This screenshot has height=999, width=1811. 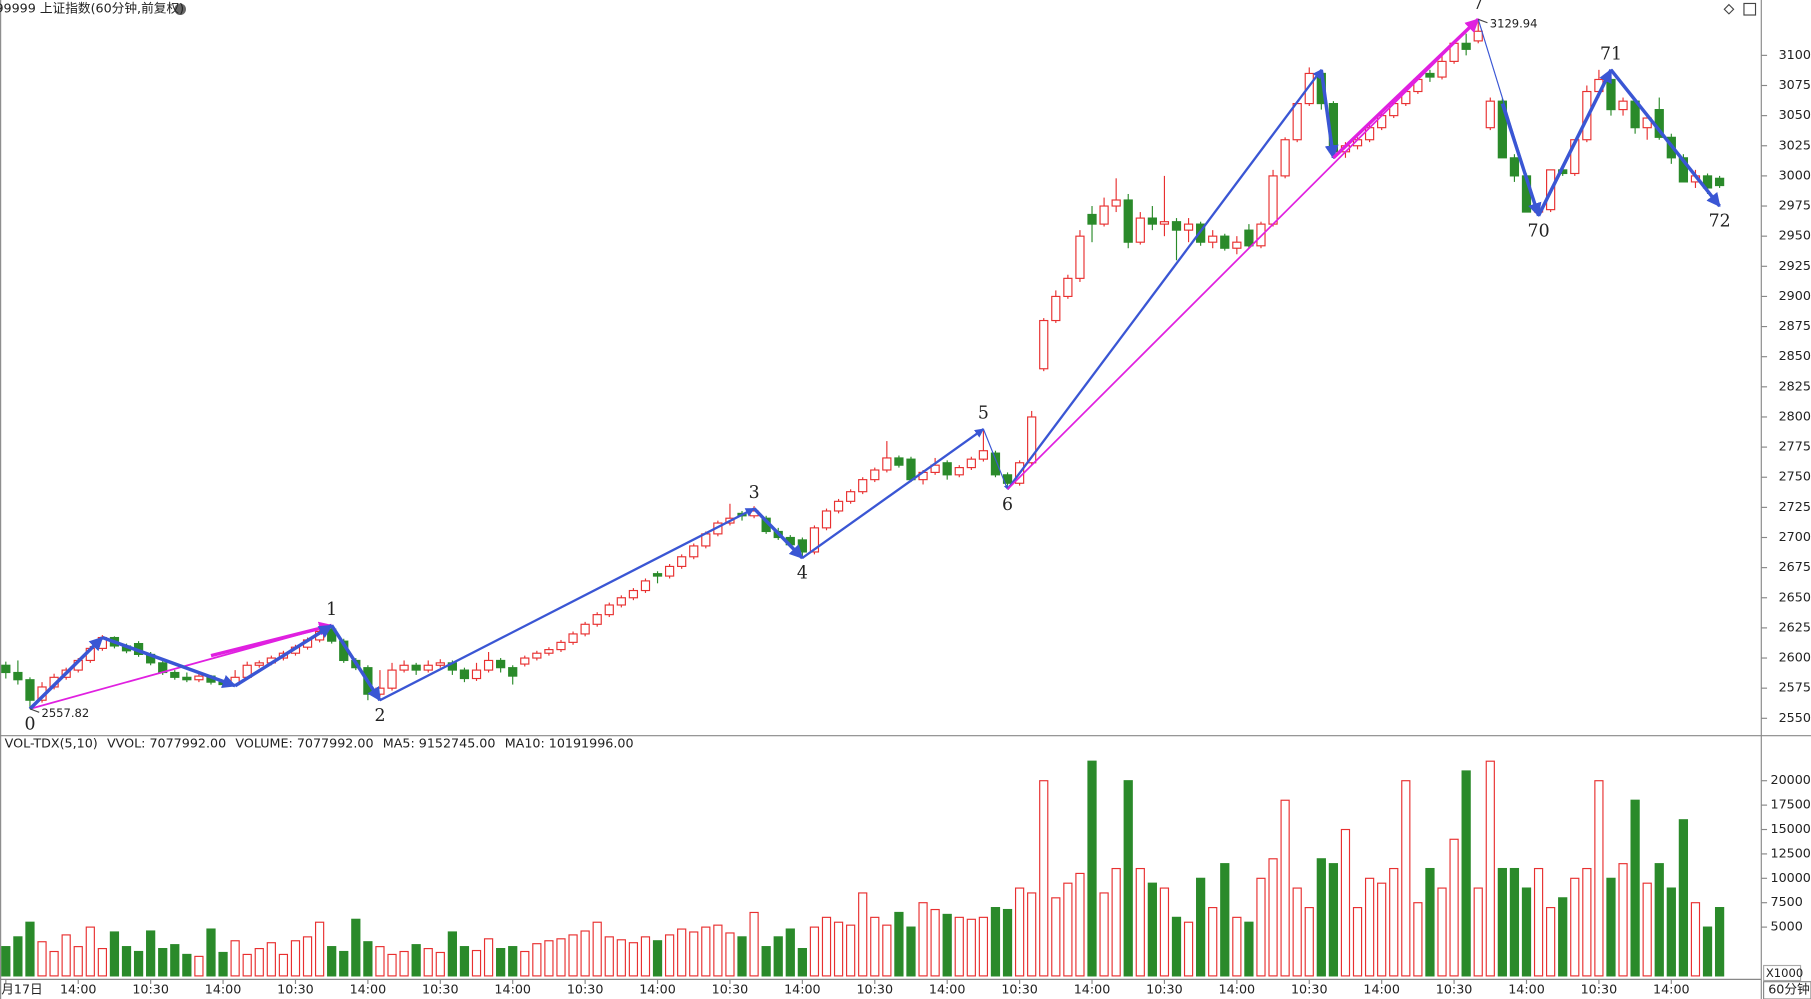 I want to click on volume-y-tick-label: 17500, so click(x=1791, y=804).